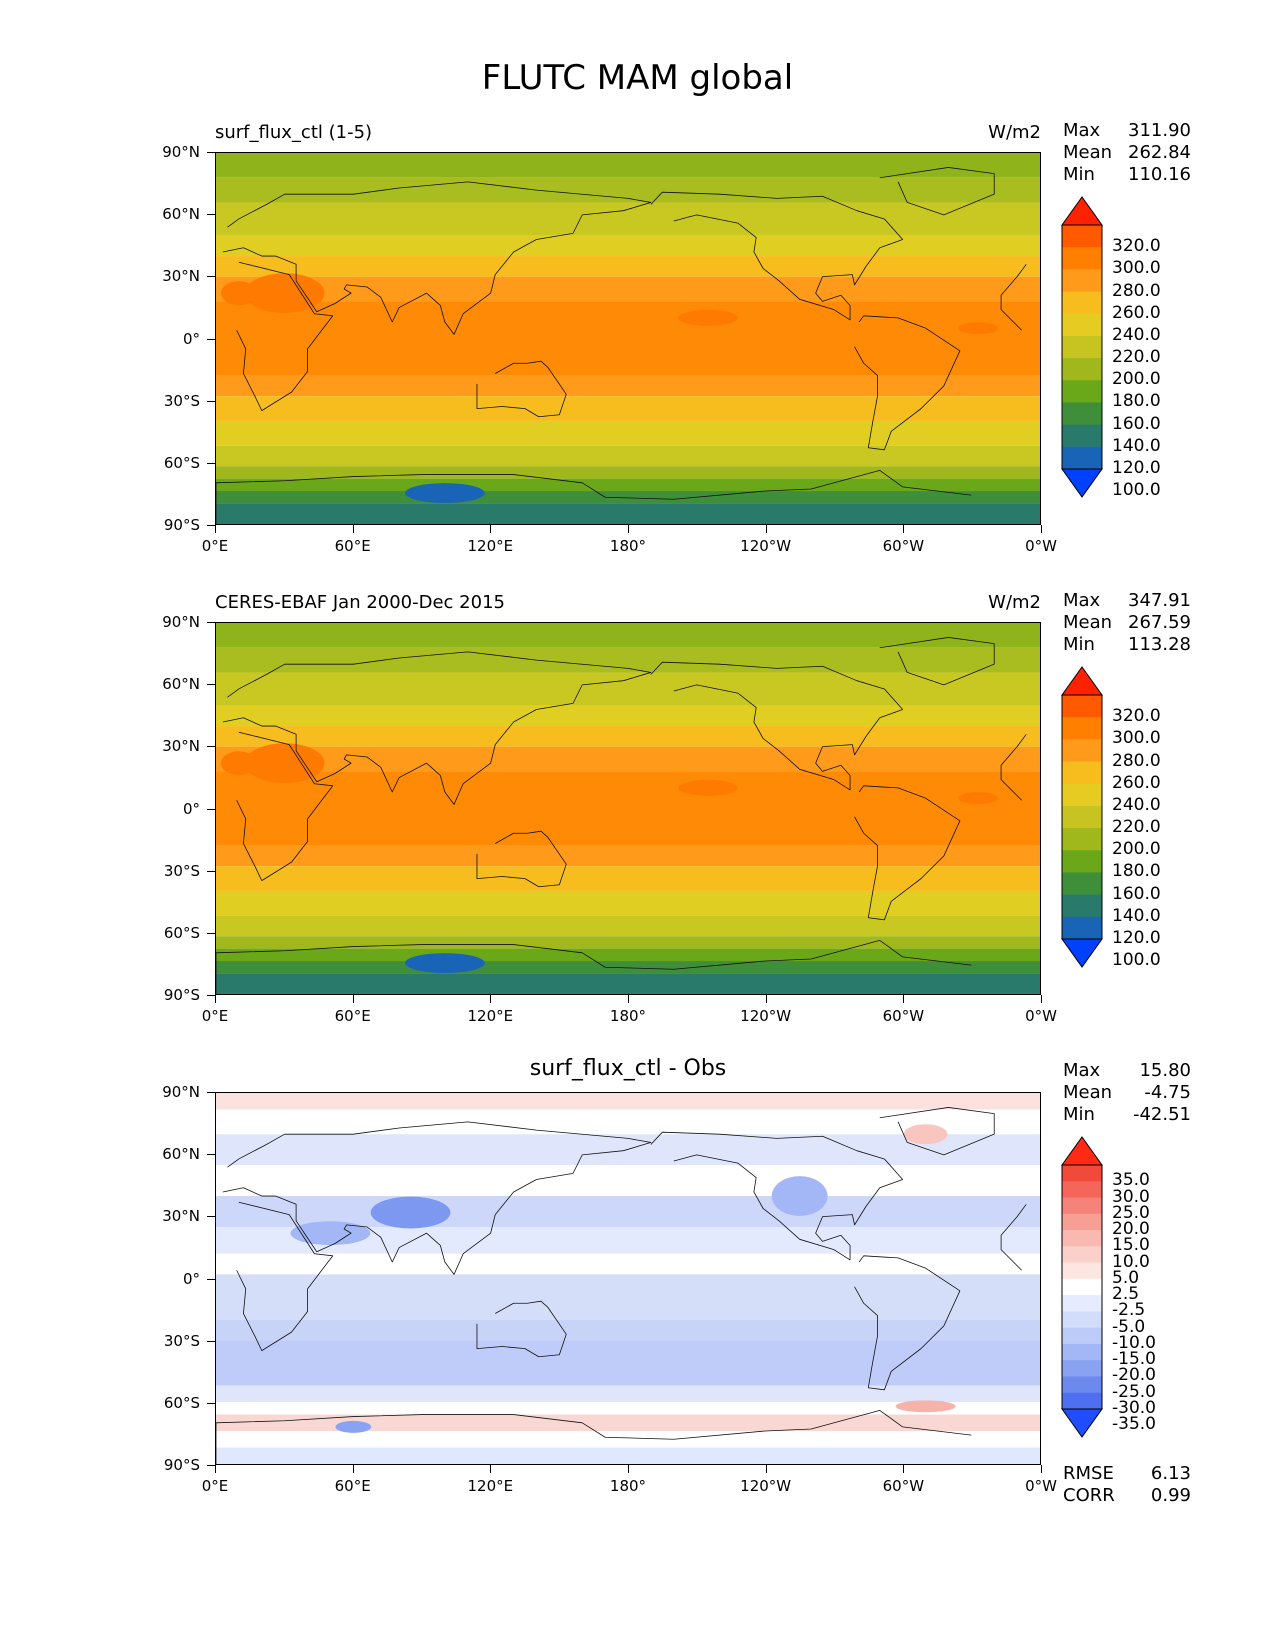 The height and width of the screenshot is (1650, 1275). Describe the element at coordinates (637, 78) in the screenshot. I see `figure-title: FLUTC MAM global` at that location.